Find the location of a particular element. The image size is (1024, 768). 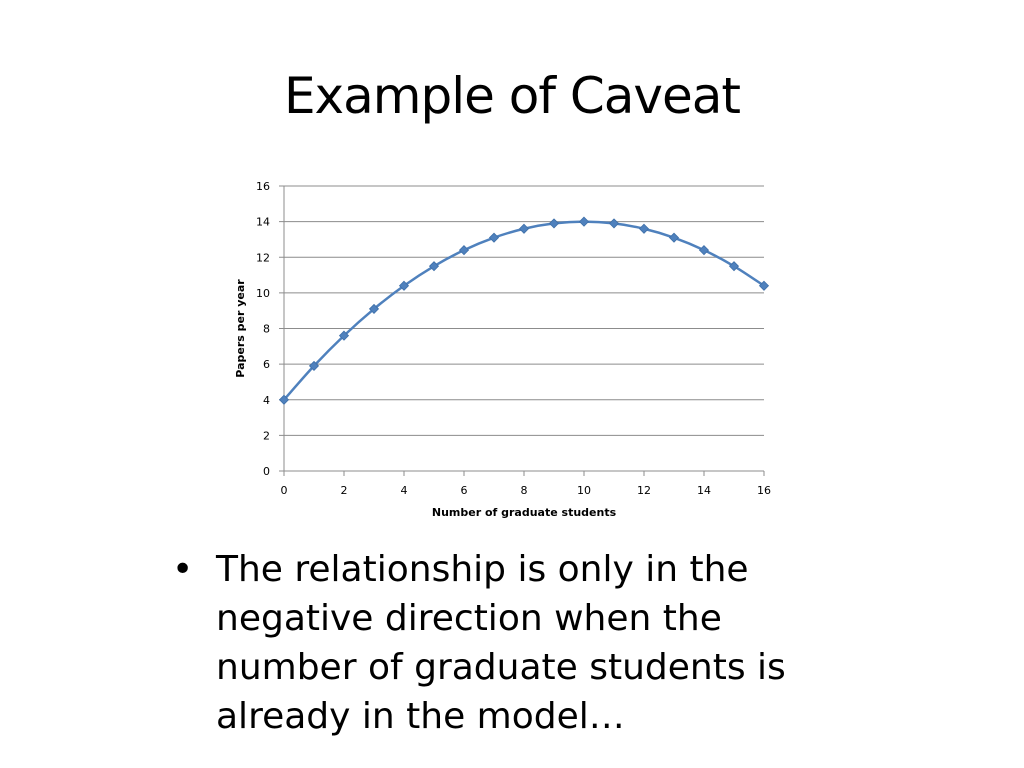

y-tick-label: 2 is located at coordinates (266, 435).